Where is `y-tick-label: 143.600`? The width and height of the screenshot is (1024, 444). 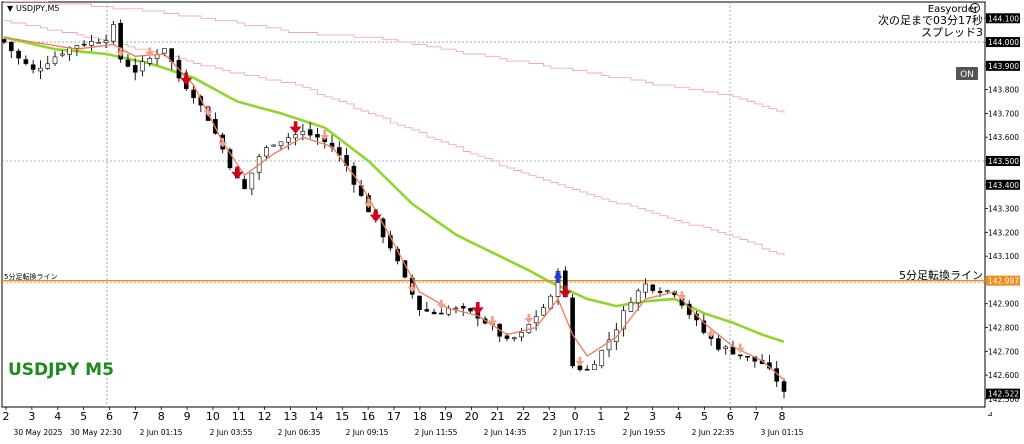
y-tick-label: 143.600 is located at coordinates (1003, 137).